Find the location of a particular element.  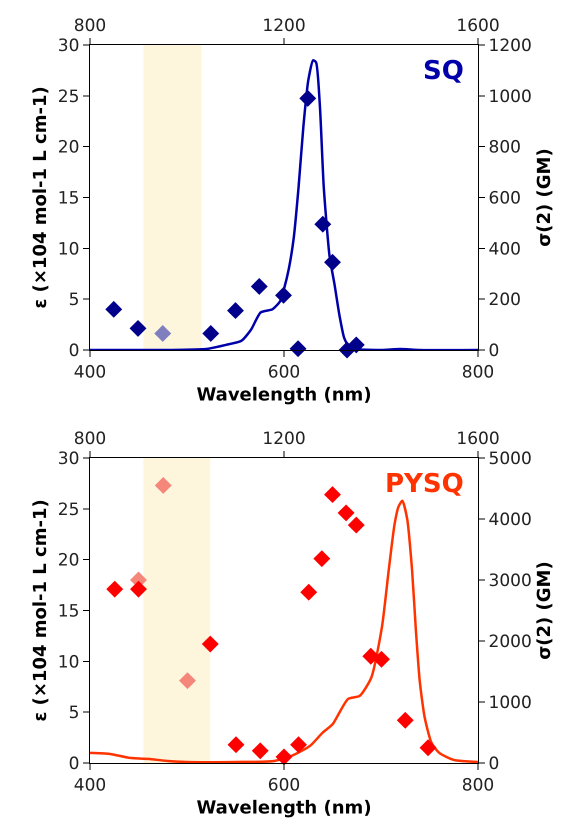

annotation: SQ is located at coordinates (443, 71).